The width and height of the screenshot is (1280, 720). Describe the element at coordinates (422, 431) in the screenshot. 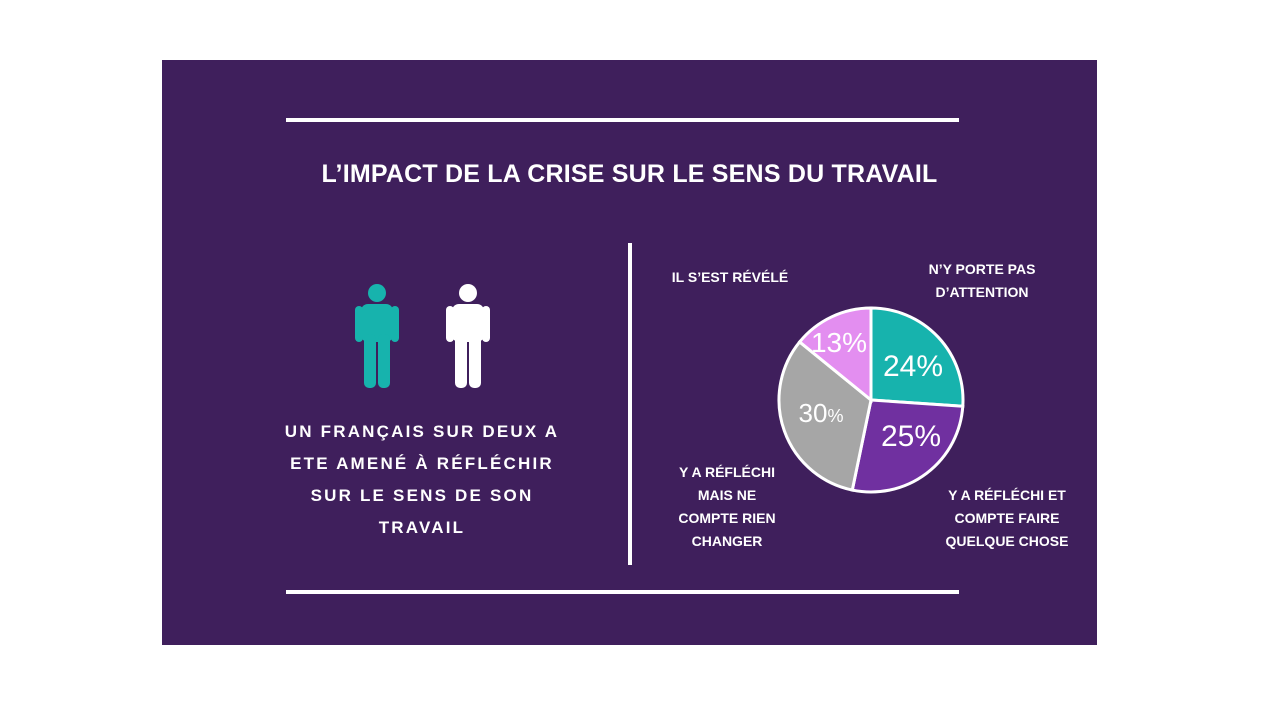

I see `caption-line: UN FRANÇAIS SUR DEUX A` at that location.